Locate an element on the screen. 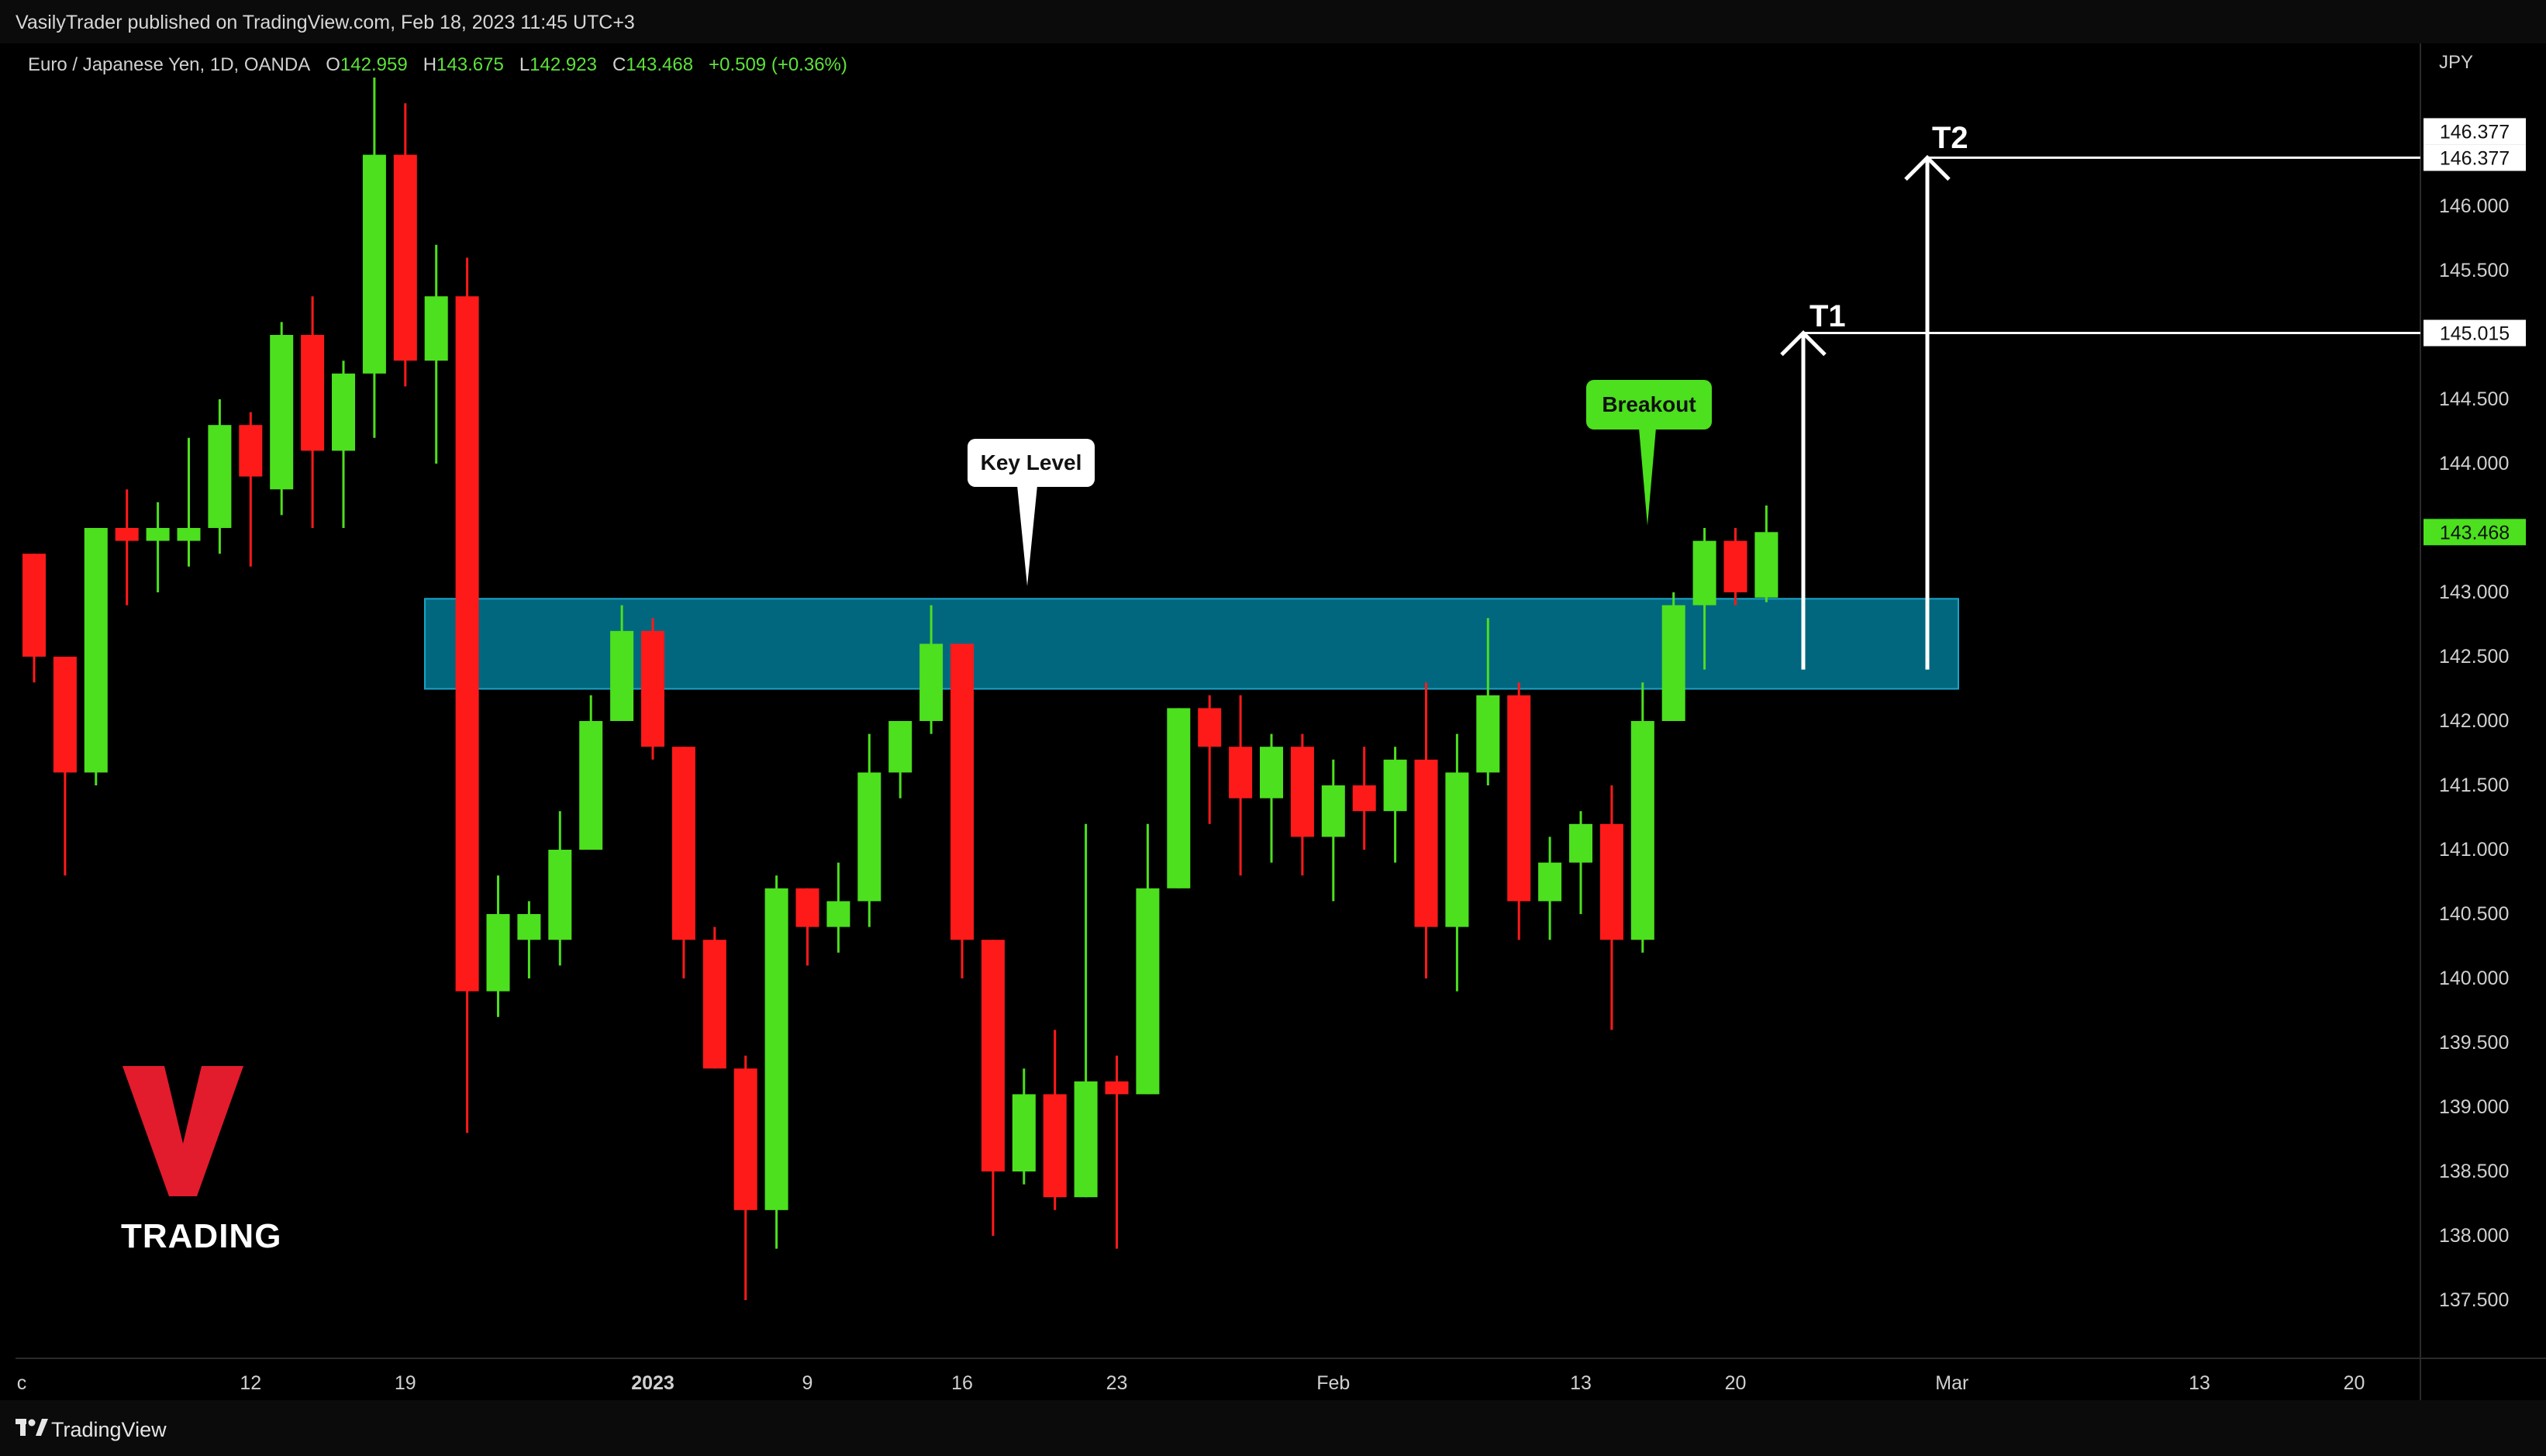 This screenshot has height=1456, width=2546. currency-label: JPY is located at coordinates (2456, 63).